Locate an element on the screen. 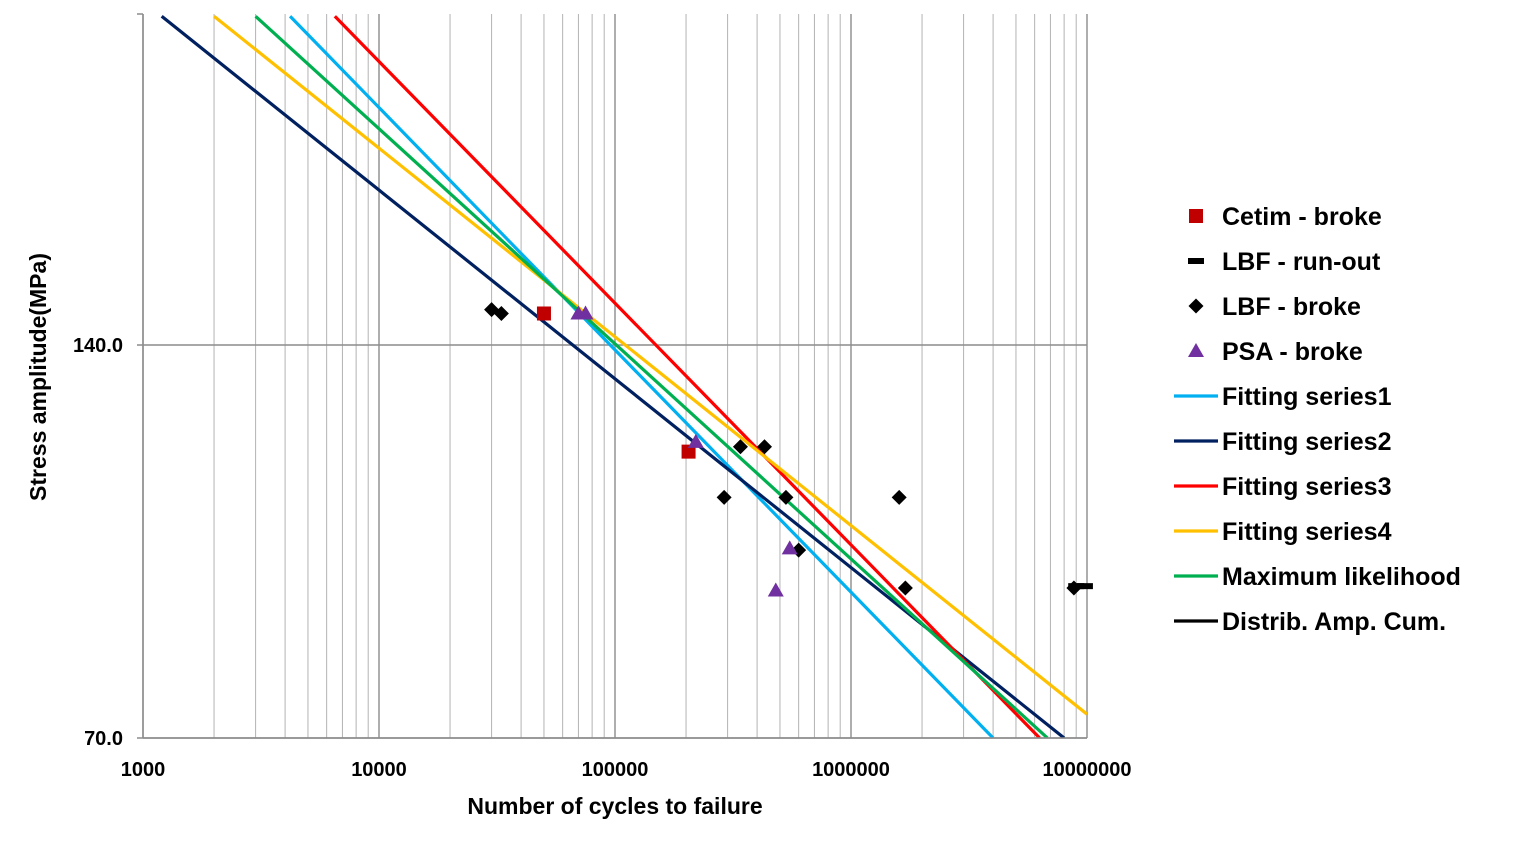 The height and width of the screenshot is (843, 1513). x-tick-label: 1000 is located at coordinates (143, 770).